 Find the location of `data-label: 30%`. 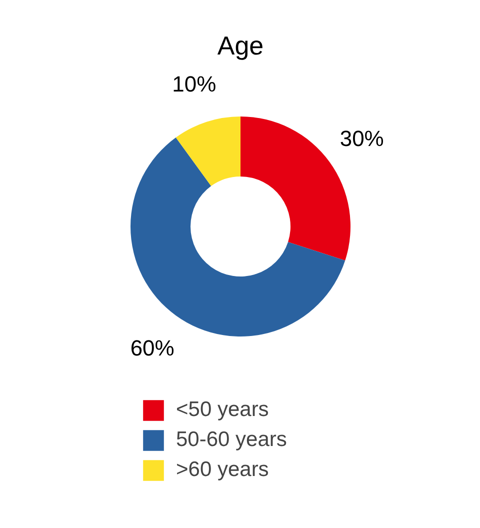

data-label: 30% is located at coordinates (362, 138).